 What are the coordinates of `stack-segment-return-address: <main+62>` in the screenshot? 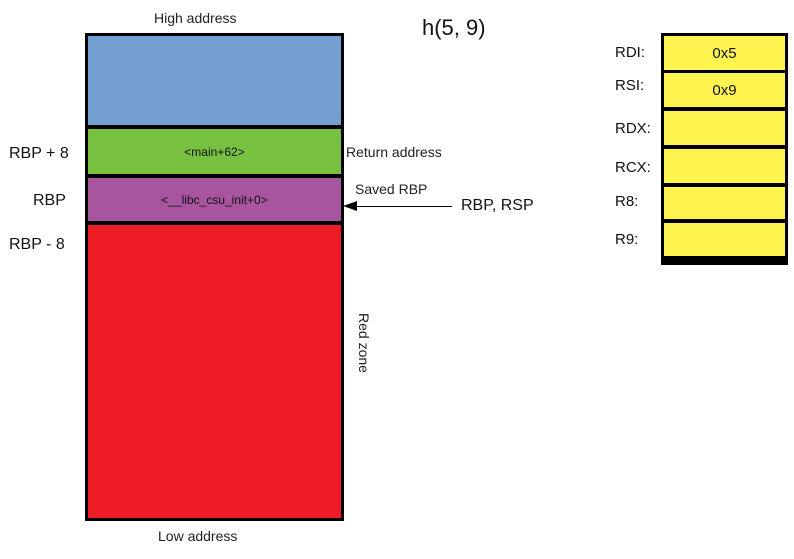 It's located at (214, 151).